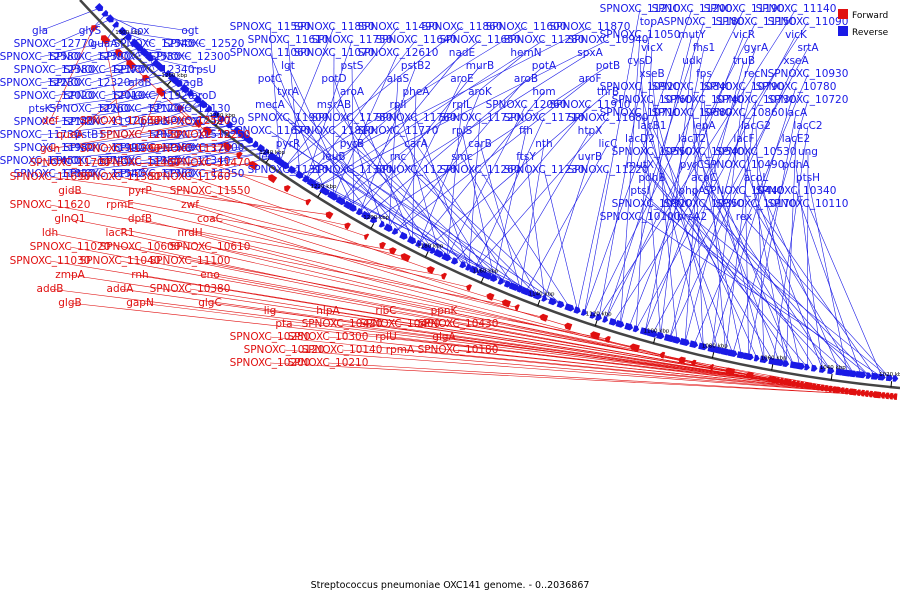 This screenshot has height=600, width=900. Describe the element at coordinates (843, 14) in the screenshot. I see `legend-forward-swatch` at that location.